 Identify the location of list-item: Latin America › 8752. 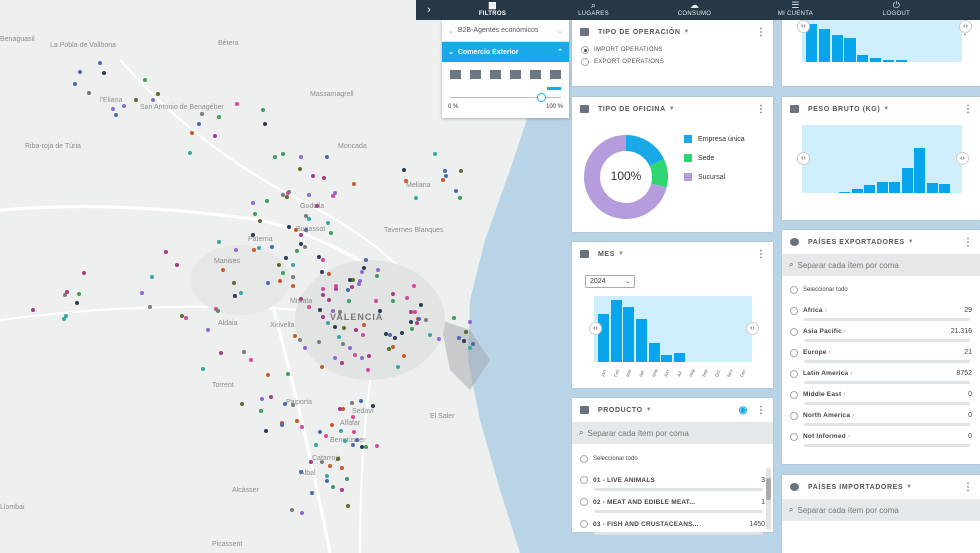
(881, 373).